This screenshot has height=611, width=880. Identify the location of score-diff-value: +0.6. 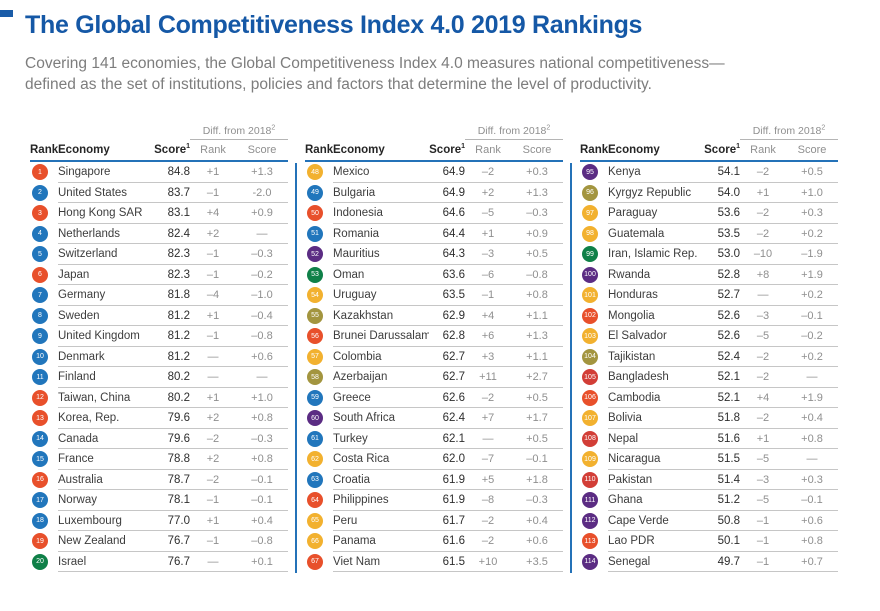
(262, 356).